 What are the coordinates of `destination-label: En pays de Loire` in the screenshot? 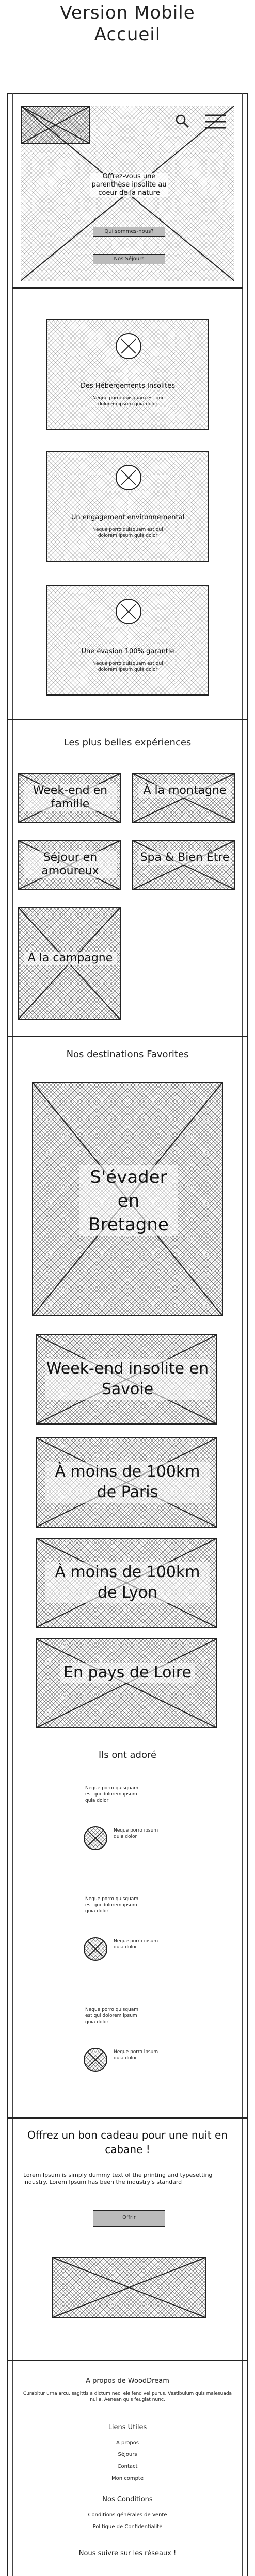 It's located at (128, 1673).